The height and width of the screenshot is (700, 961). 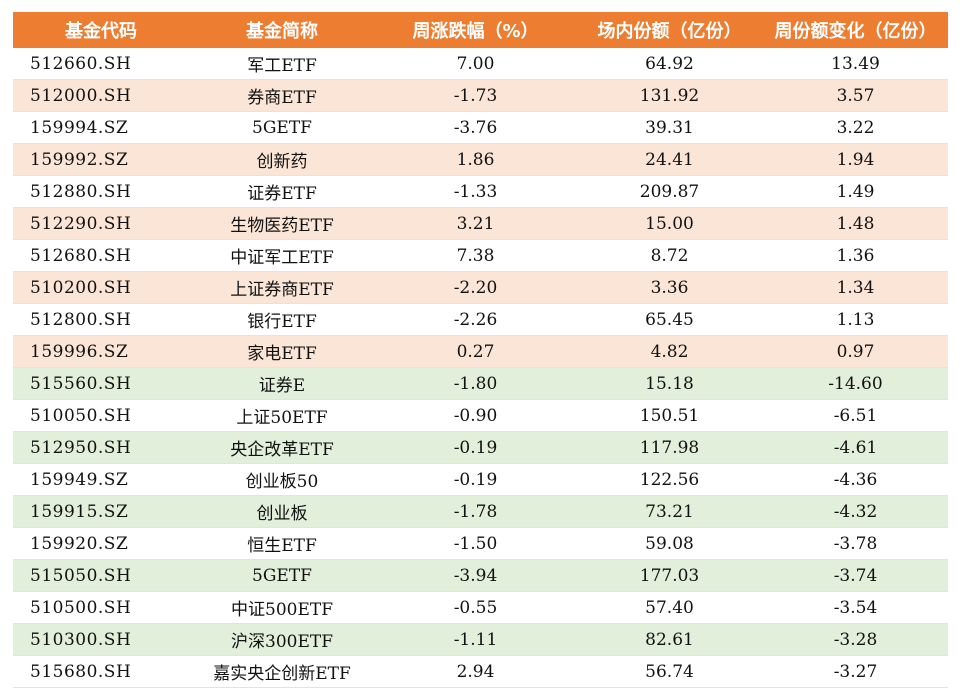 I want to click on cell-exchange-shares: 15.00, so click(x=669, y=223).